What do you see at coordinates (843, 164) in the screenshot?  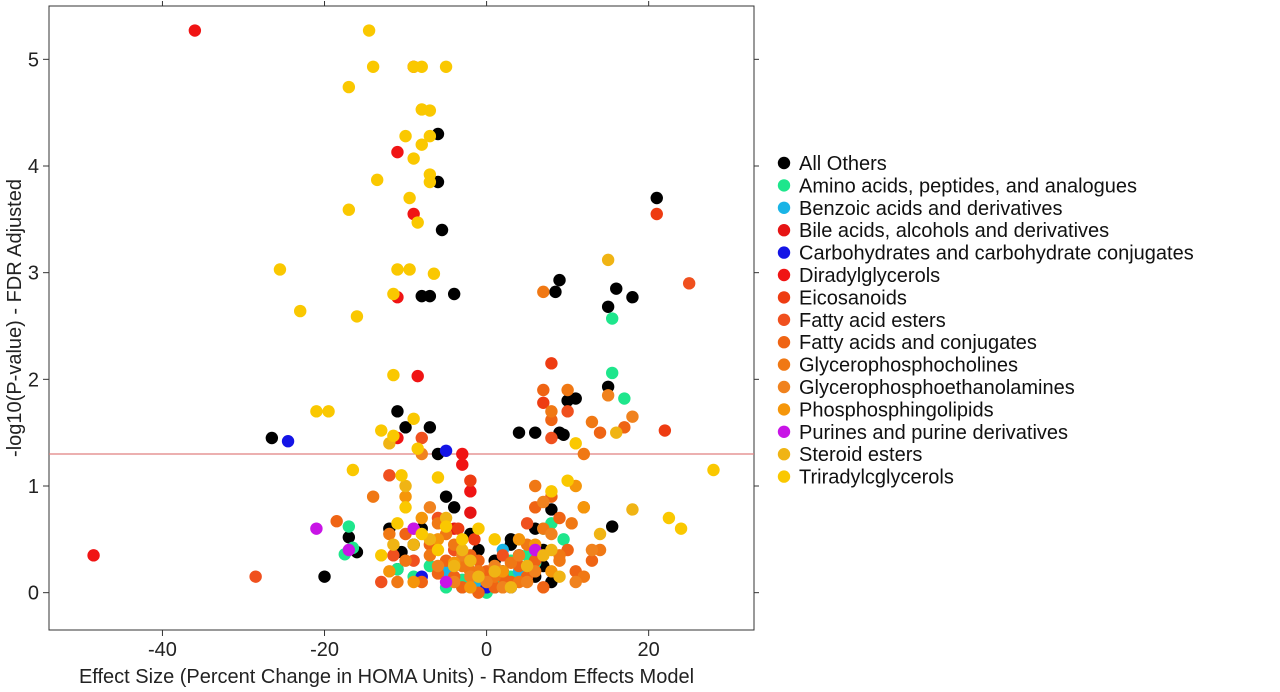 I see `legend-label: All Others` at bounding box center [843, 164].